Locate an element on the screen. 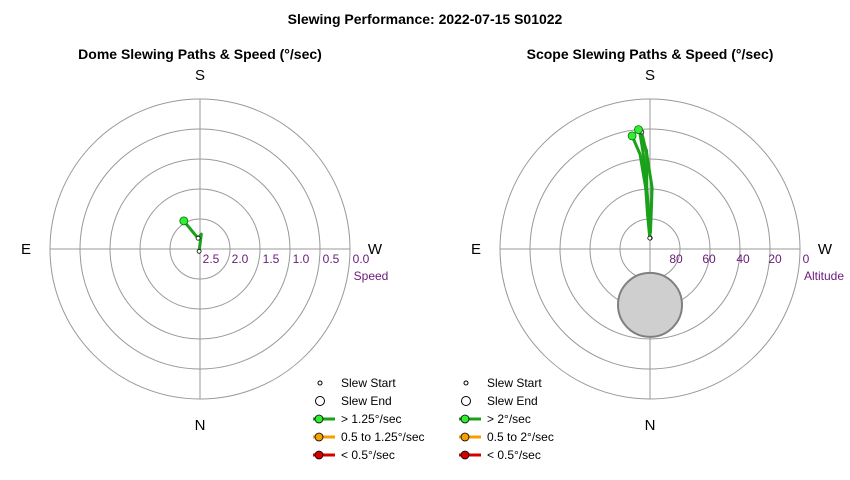  scope-dir-right: W is located at coordinates (825, 249).